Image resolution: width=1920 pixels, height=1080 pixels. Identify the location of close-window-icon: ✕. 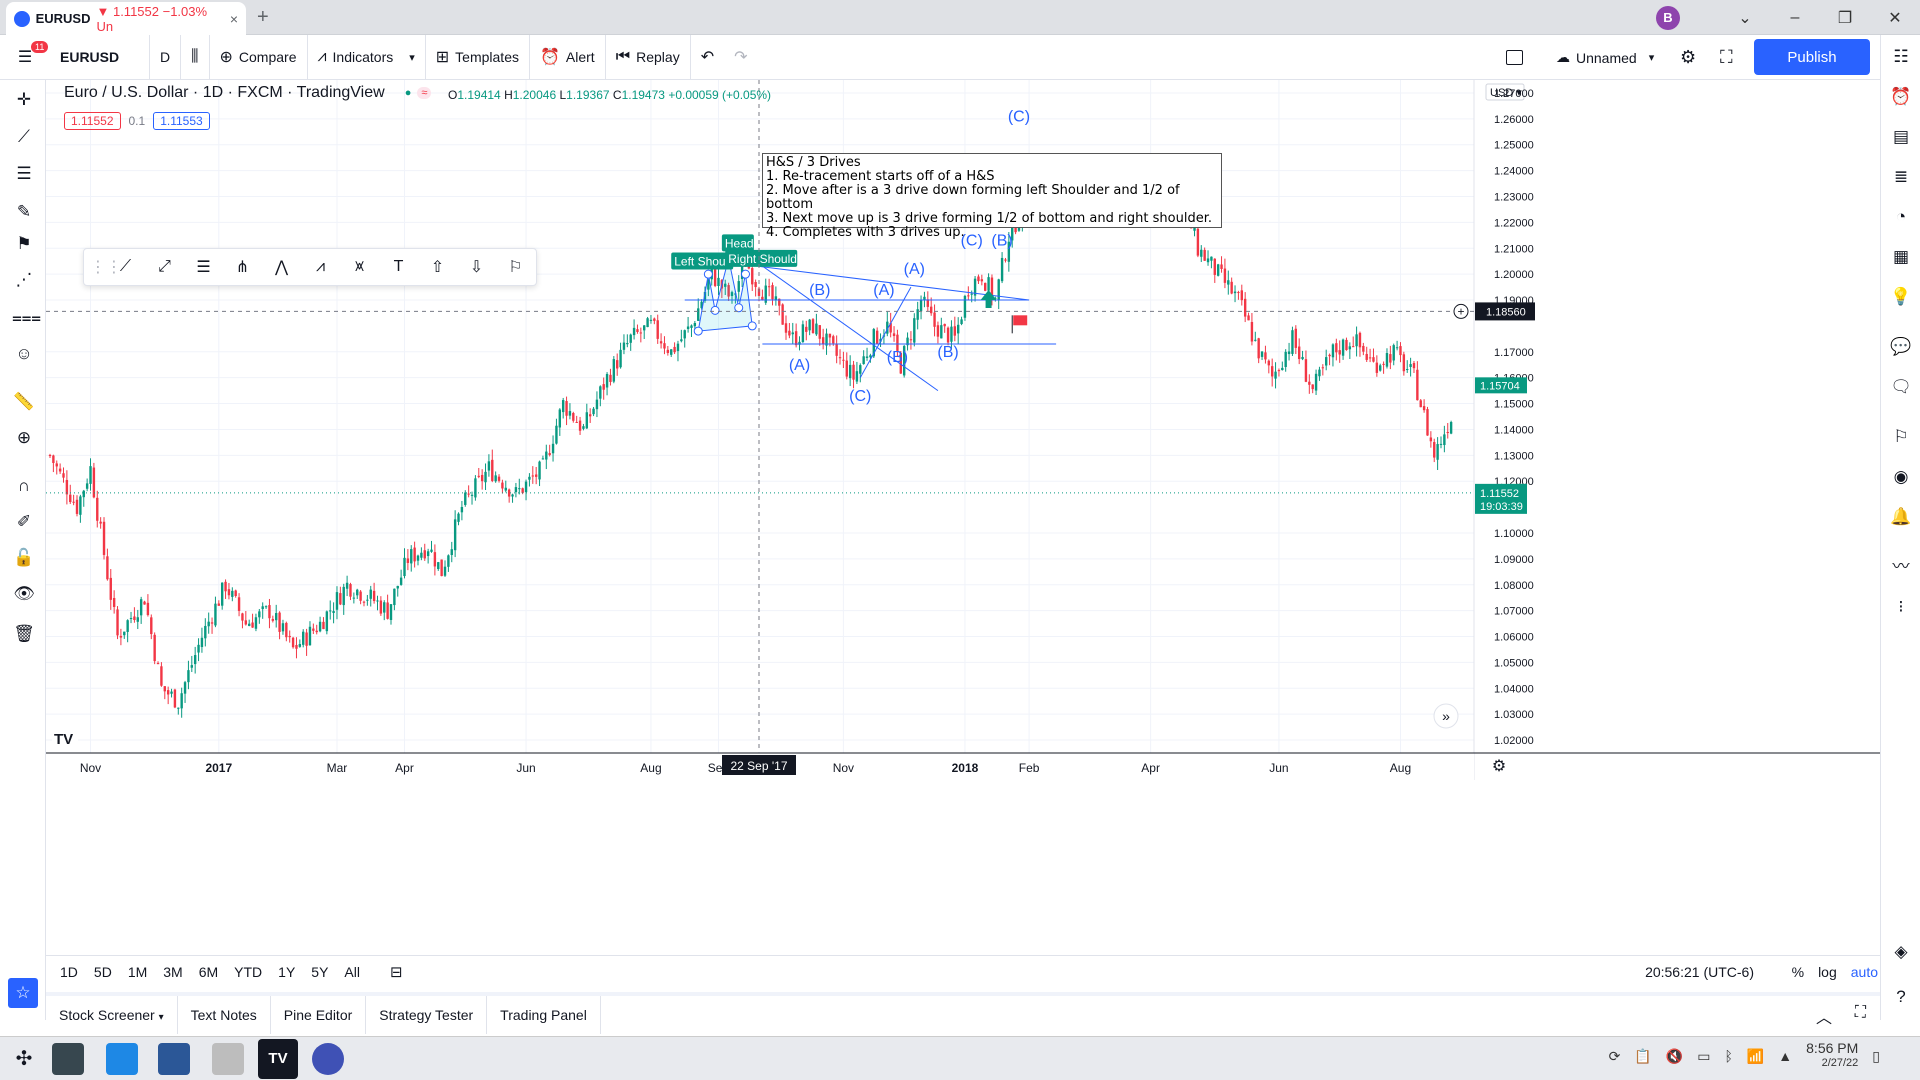
(1895, 18).